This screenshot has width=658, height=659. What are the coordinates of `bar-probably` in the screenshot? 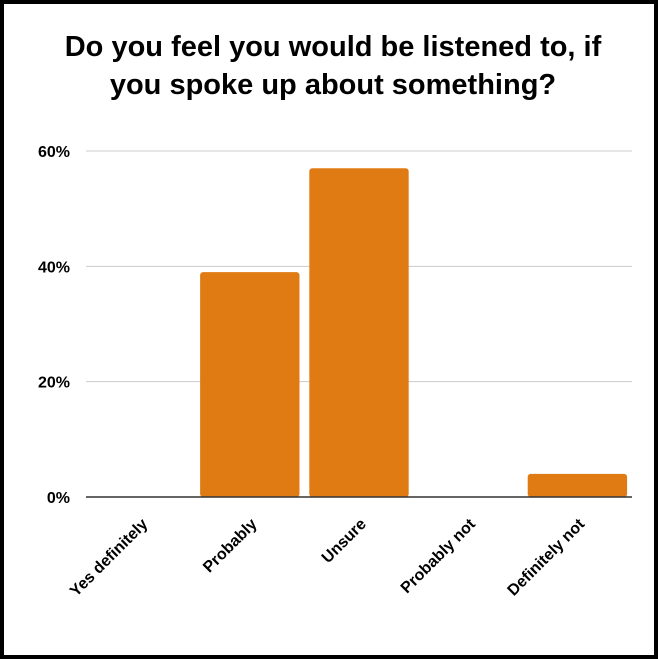 It's located at (250, 384).